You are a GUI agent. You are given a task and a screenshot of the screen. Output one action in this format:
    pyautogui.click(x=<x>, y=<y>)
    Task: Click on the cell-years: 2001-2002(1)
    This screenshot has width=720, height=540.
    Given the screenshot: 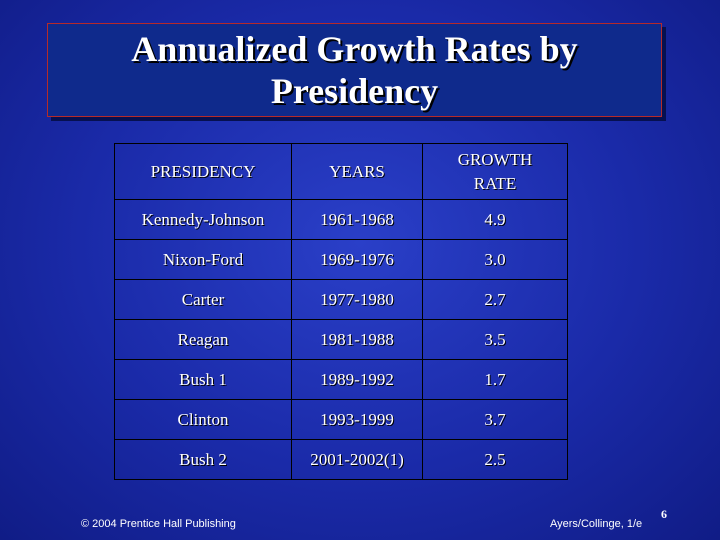 What is the action you would take?
    pyautogui.click(x=357, y=459)
    